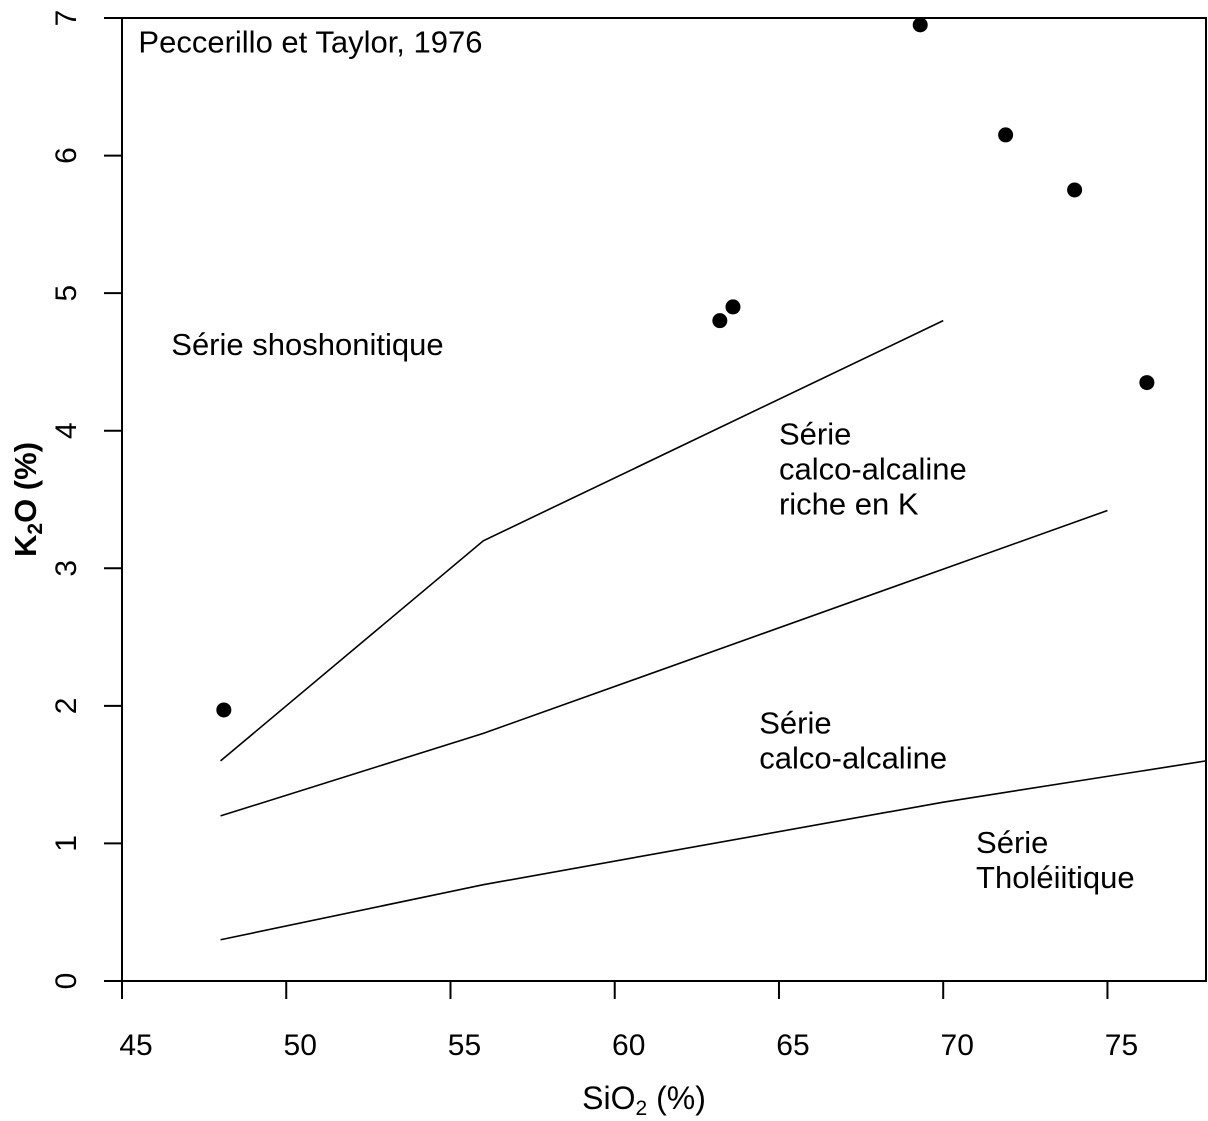 This screenshot has height=1121, width=1208. I want to click on x-axis-label: SiO2 (%), so click(644, 1100).